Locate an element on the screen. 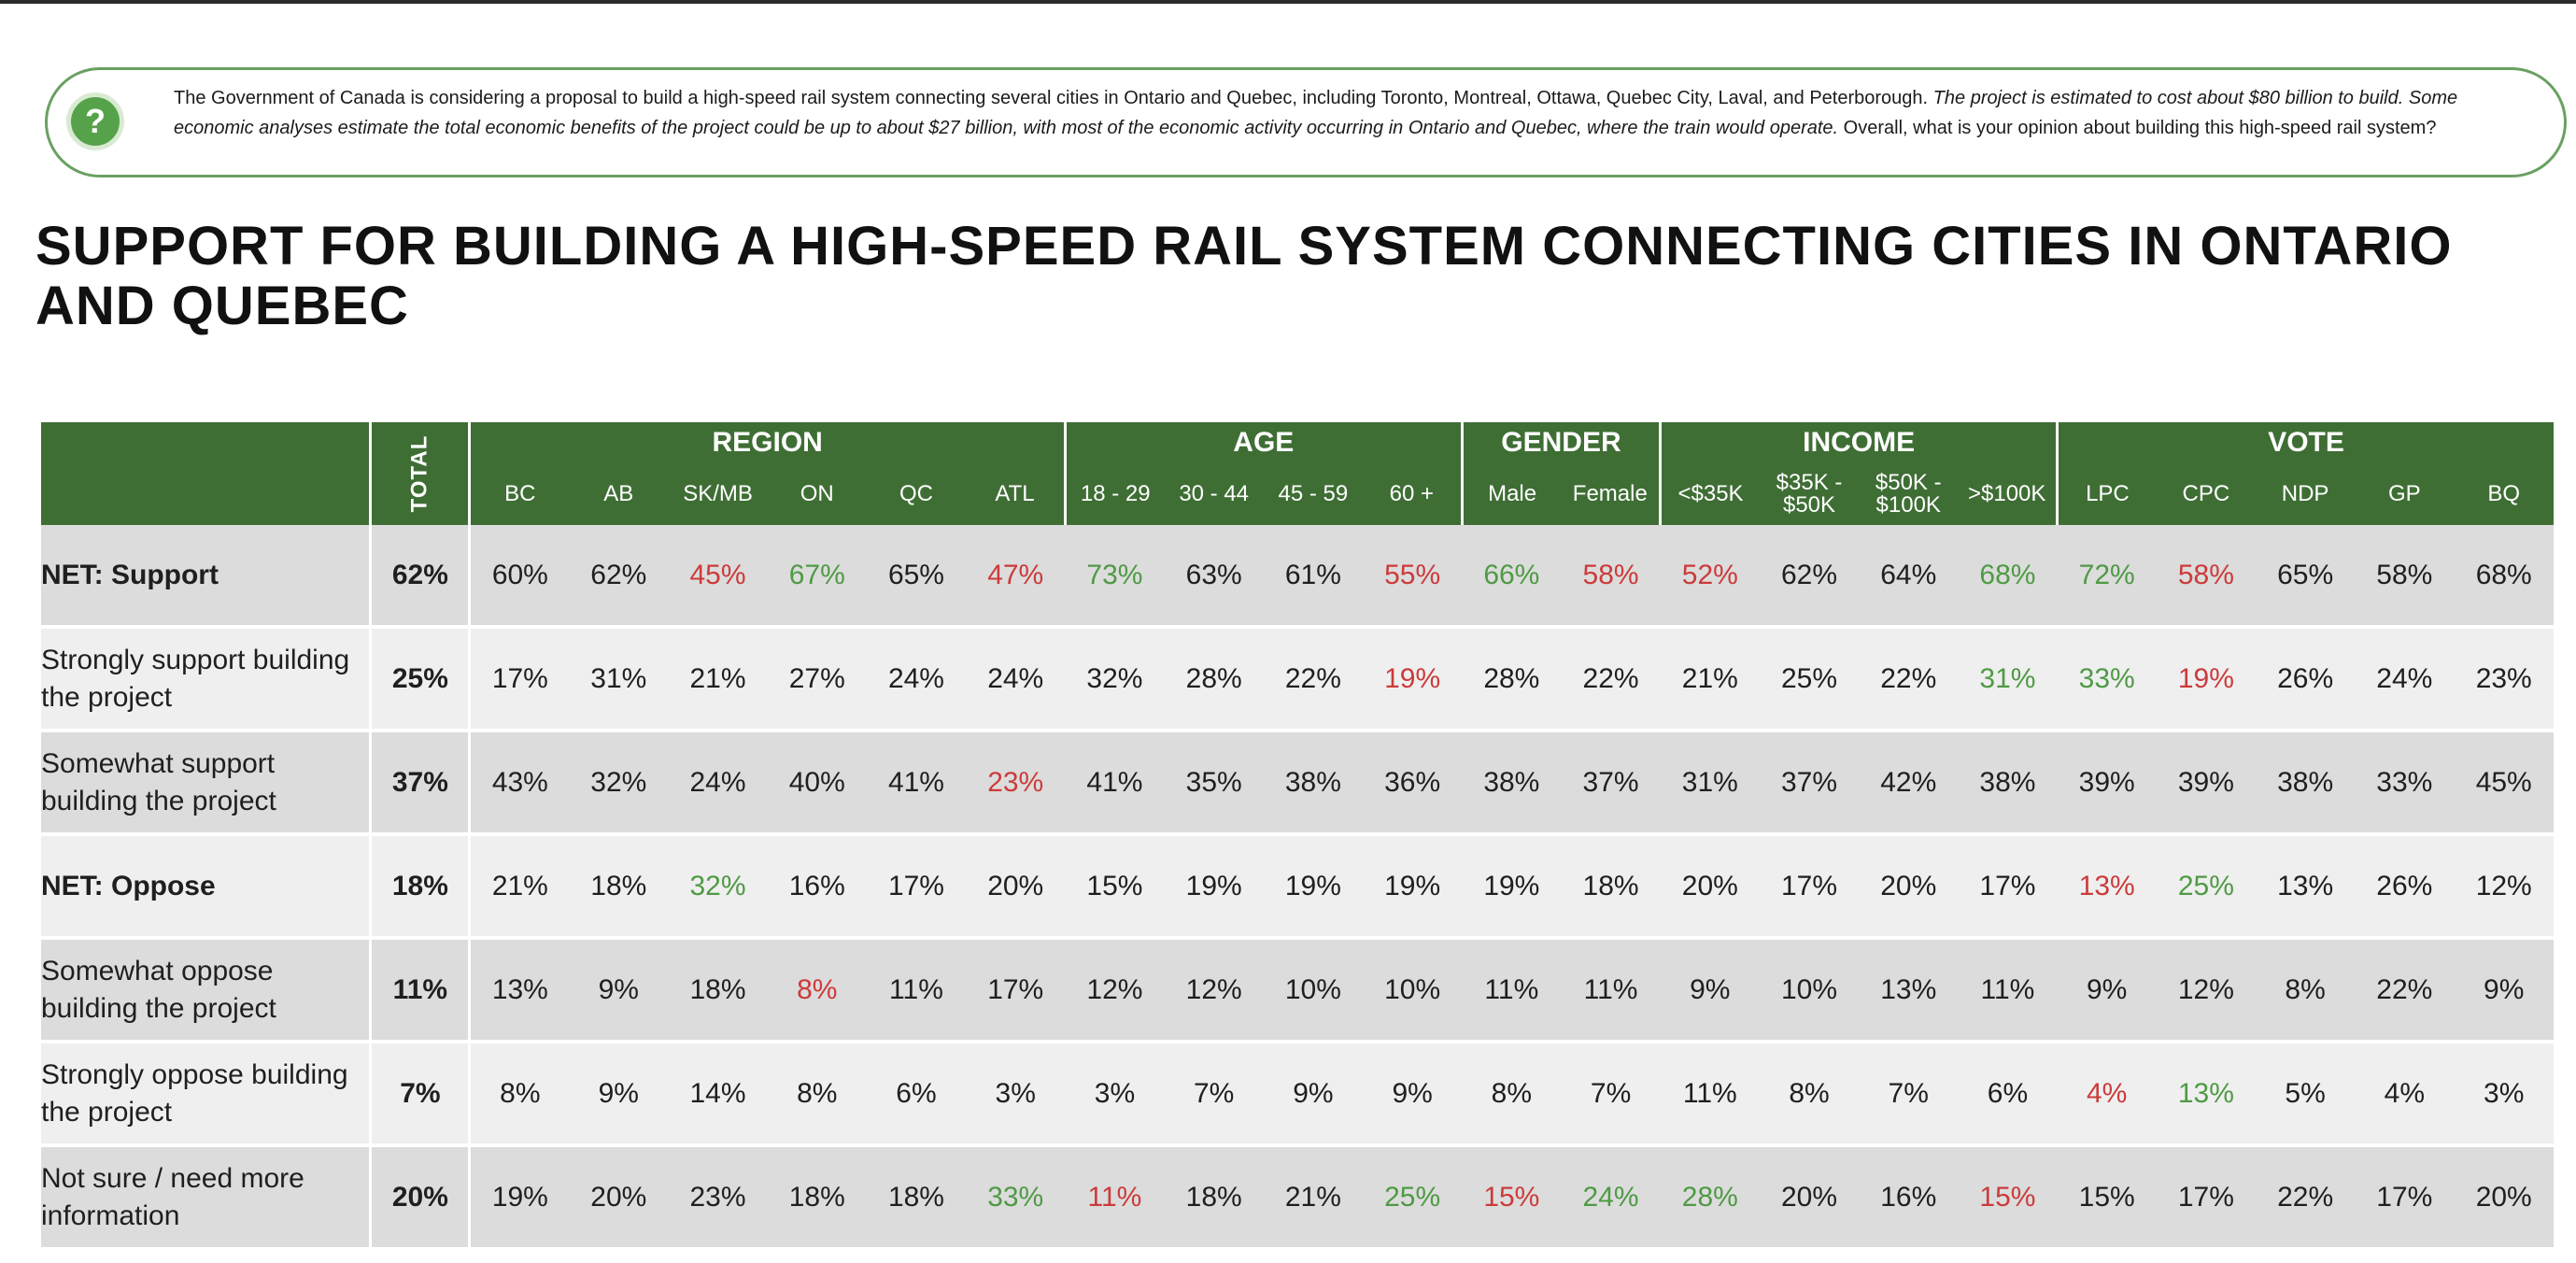 The width and height of the screenshot is (2576, 1263). value-cell: 22% is located at coordinates (2405, 990).